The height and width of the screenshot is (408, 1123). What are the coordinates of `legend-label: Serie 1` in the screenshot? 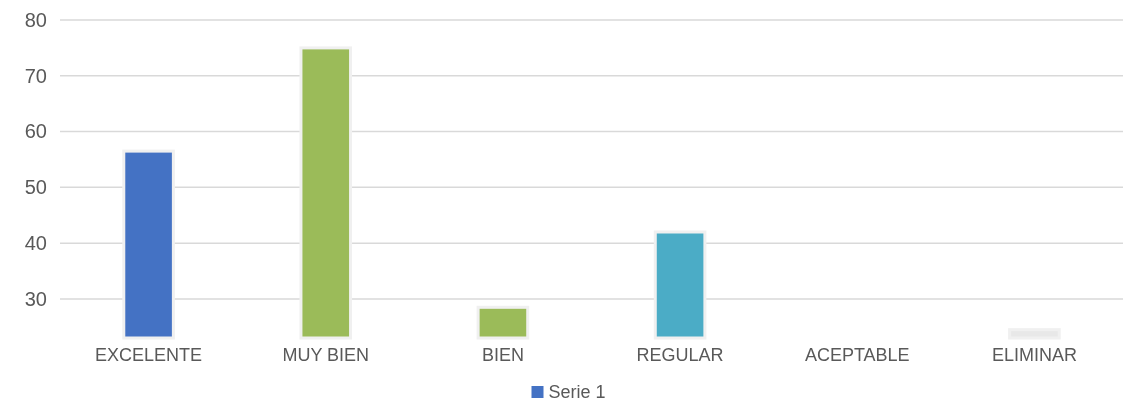 It's located at (577, 392).